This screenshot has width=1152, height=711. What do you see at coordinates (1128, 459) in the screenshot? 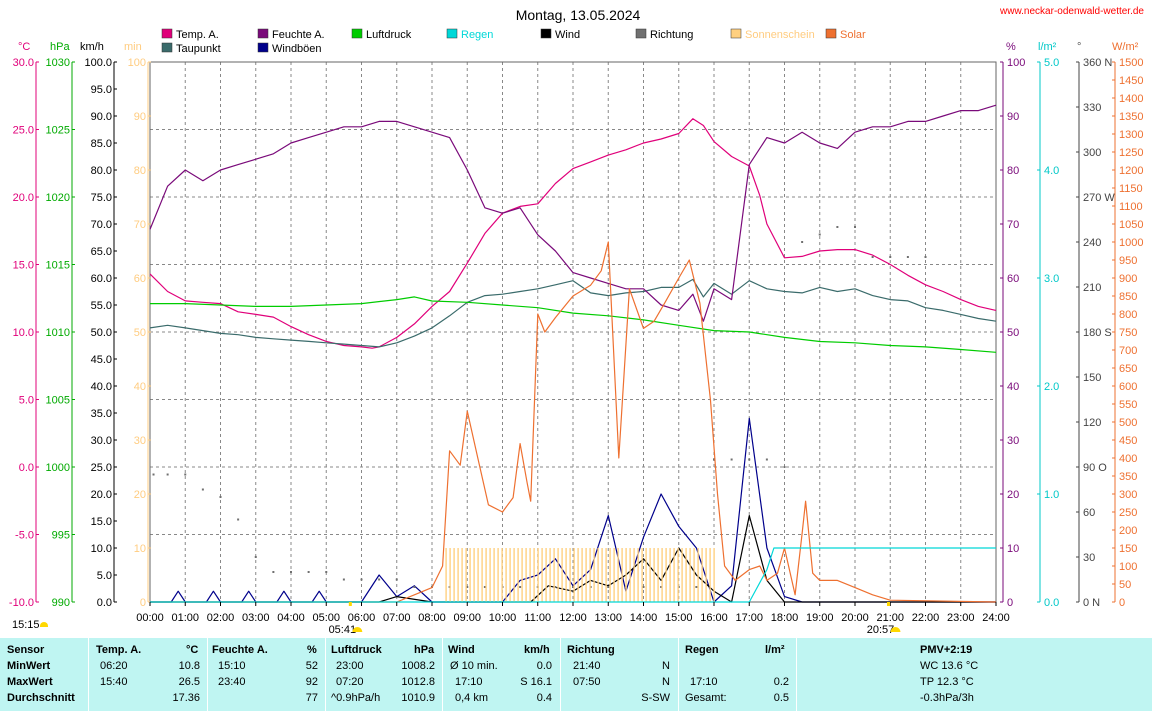
I see `tick-label-solar: 400` at bounding box center [1128, 459].